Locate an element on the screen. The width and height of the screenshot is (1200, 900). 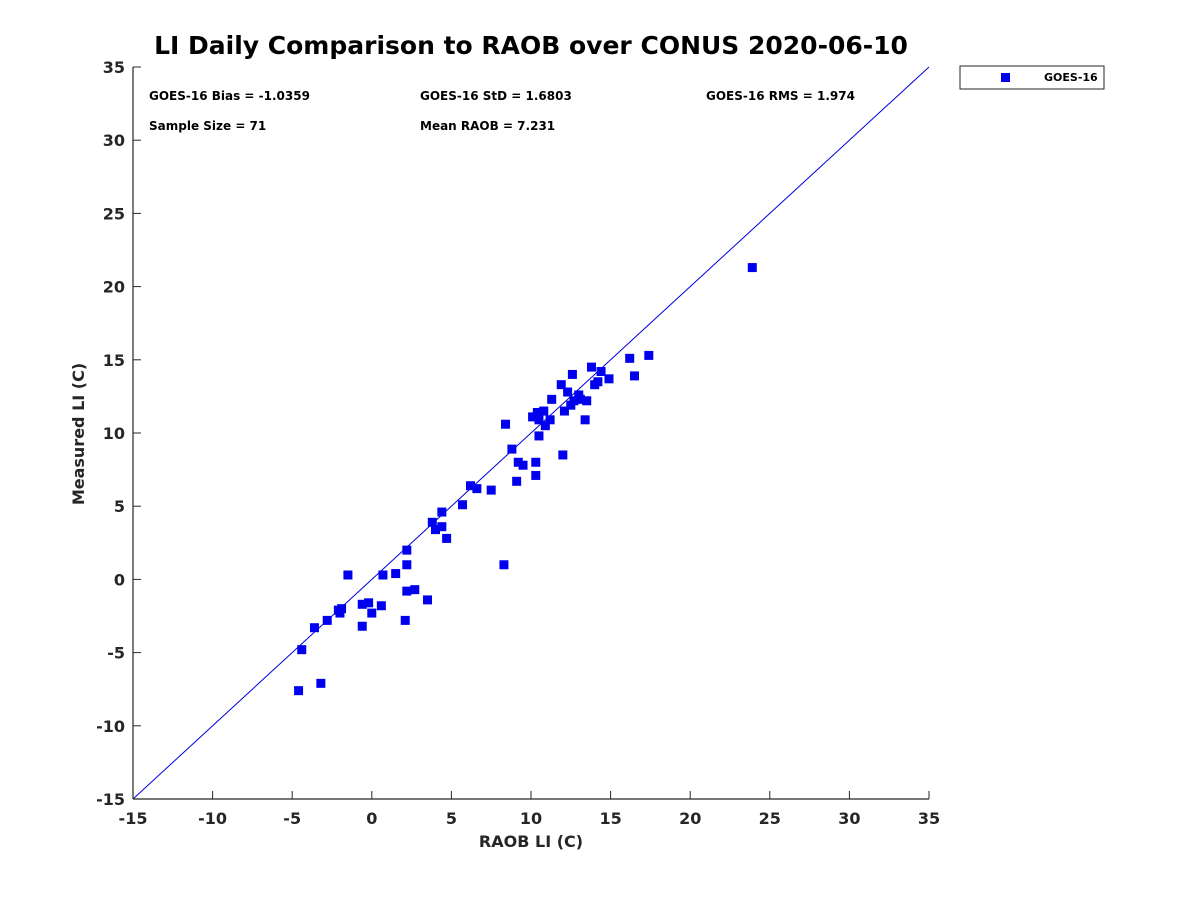
bias-annotation: GOES-16 Bias = -1.0359 is located at coordinates (229, 96).